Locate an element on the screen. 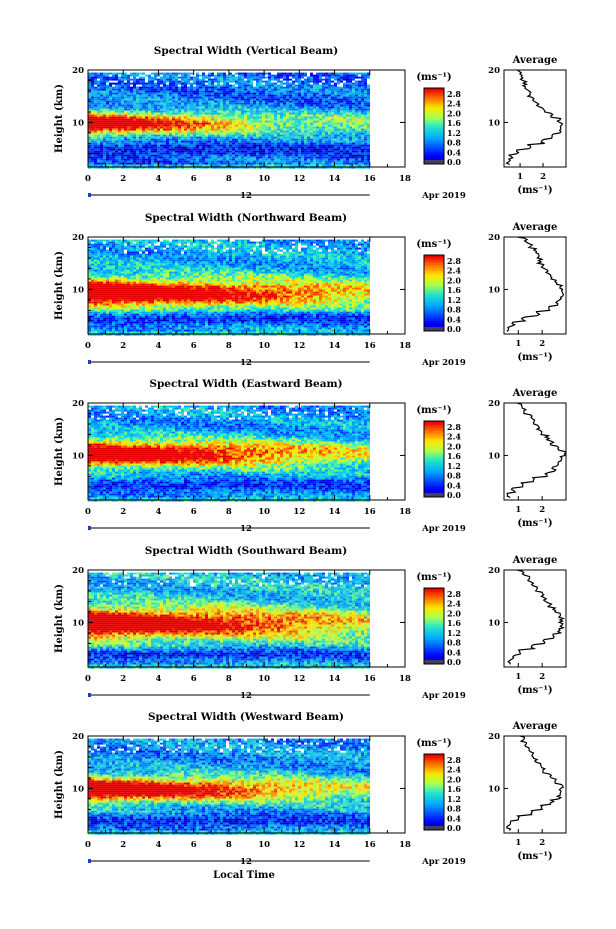 This screenshot has height=929, width=616. colorbar-tick-label: 2.8 is located at coordinates (454, 261).